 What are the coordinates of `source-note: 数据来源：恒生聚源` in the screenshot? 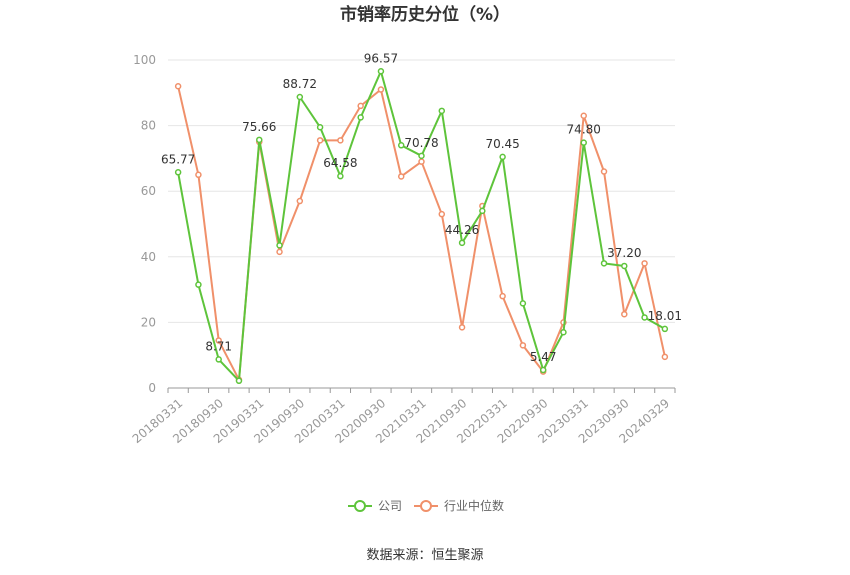 It's located at (424, 555).